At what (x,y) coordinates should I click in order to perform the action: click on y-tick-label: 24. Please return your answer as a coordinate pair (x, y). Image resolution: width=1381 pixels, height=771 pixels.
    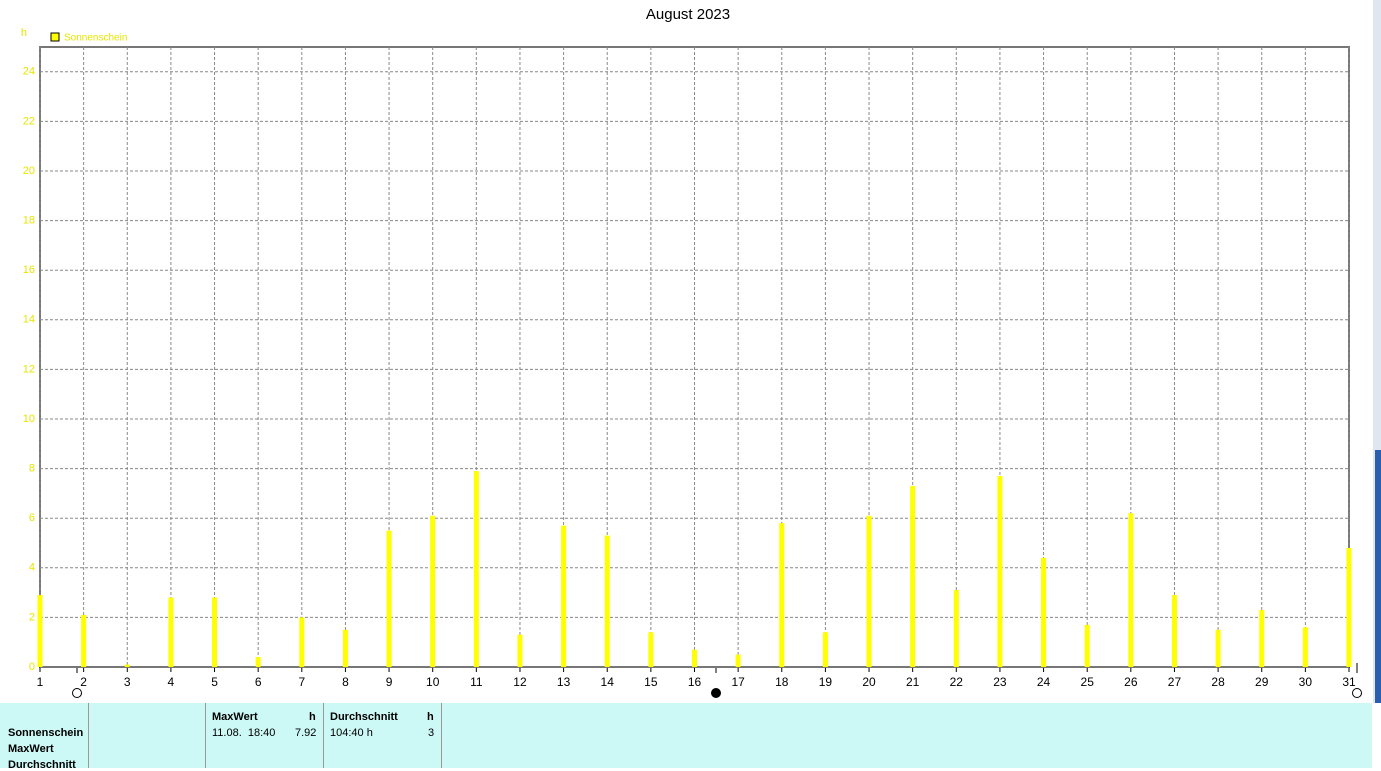
    Looking at the image, I should click on (29, 72).